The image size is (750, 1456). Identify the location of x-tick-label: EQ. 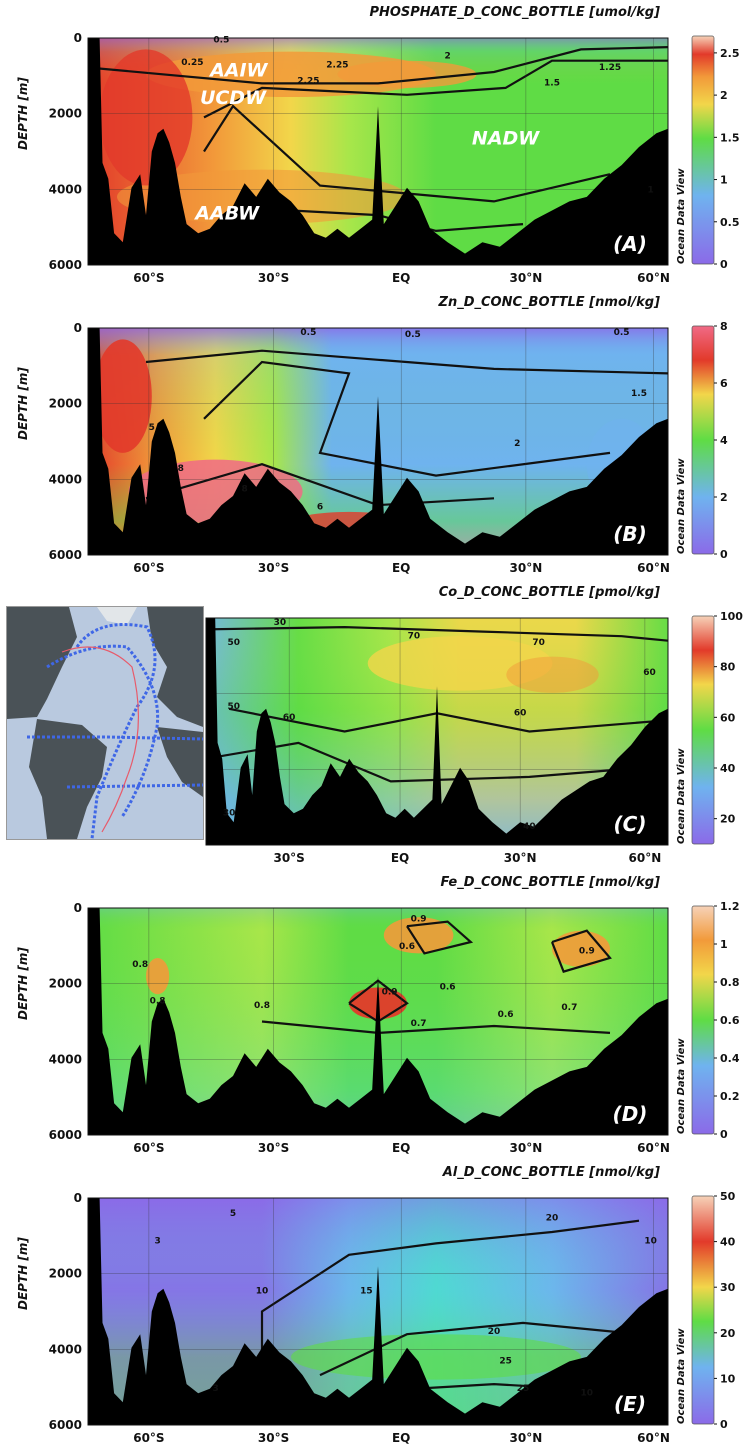
(401, 278).